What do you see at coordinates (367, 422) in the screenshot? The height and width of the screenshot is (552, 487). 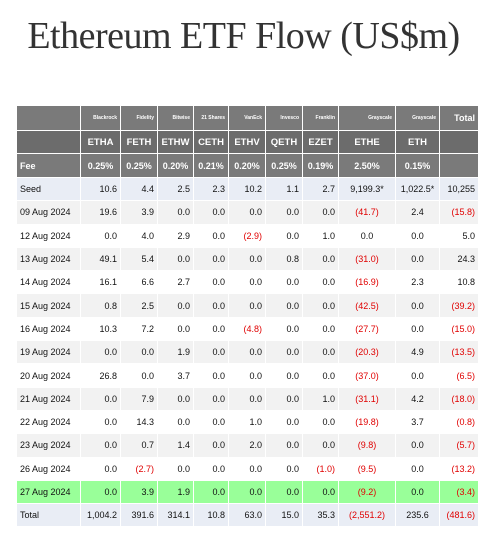 I see `flow-cell: (19.8)` at bounding box center [367, 422].